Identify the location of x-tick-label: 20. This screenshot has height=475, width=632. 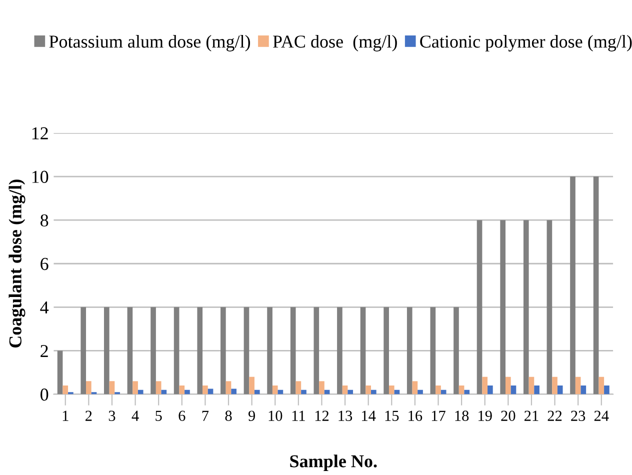
(508, 415).